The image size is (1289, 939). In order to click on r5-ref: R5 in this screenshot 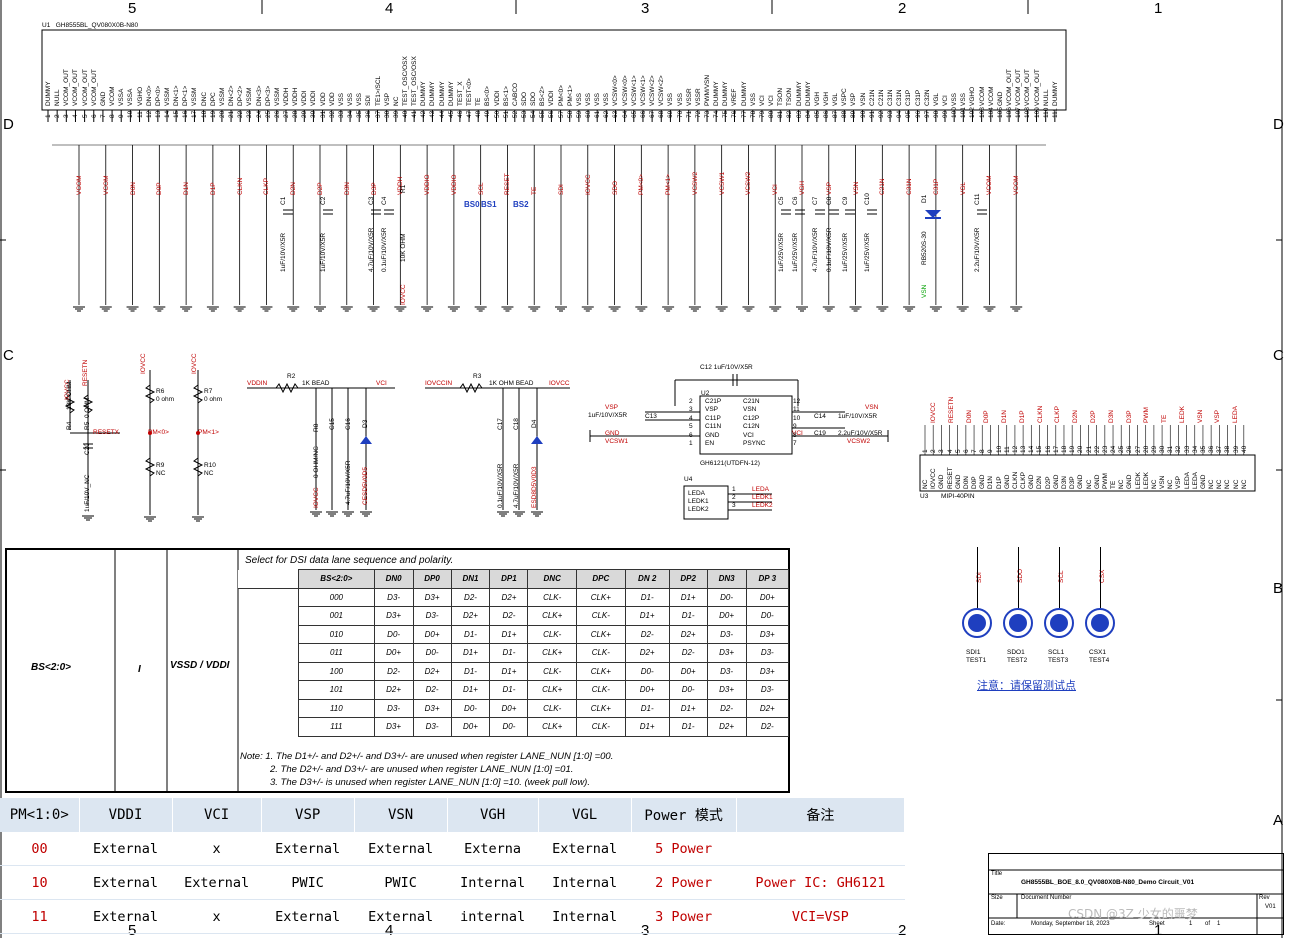, I will do `click(87, 425)`.